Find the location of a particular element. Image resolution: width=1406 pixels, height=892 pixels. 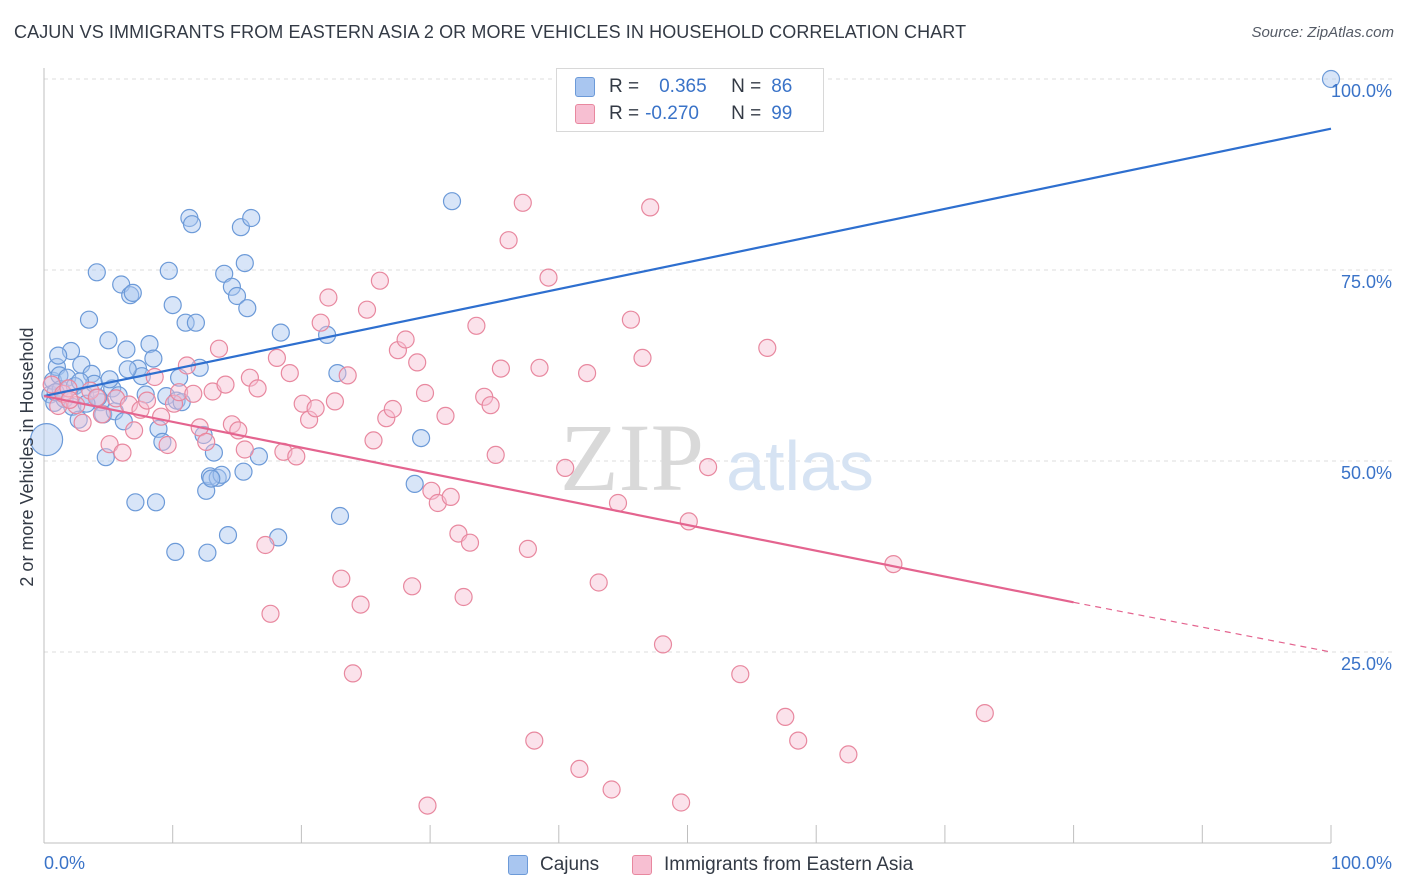

x-tick-label-right: 100.0% is located at coordinates (1361, 863).